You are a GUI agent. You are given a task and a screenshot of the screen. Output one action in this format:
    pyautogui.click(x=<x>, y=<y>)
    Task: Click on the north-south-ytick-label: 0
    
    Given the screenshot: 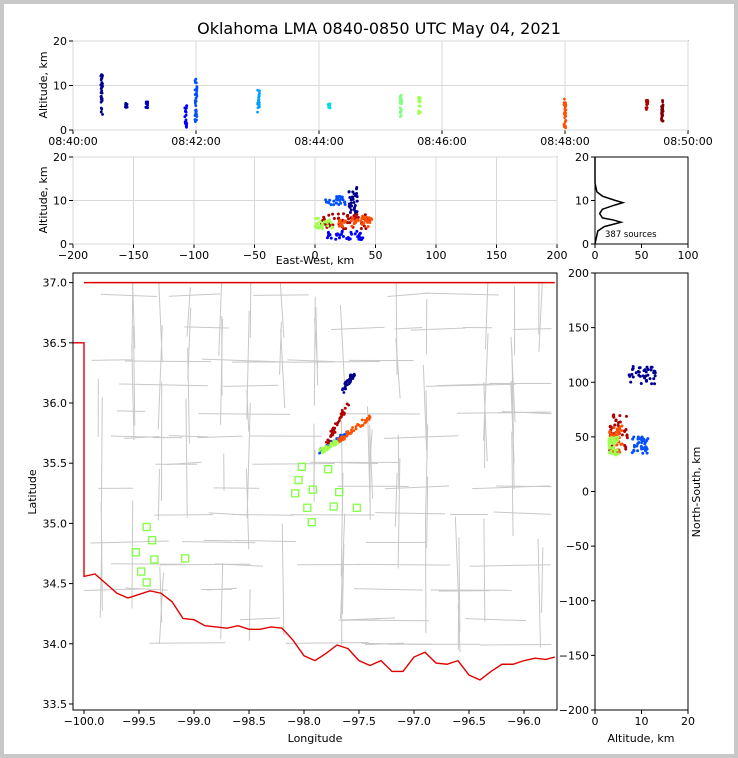 What is the action you would take?
    pyautogui.click(x=585, y=492)
    